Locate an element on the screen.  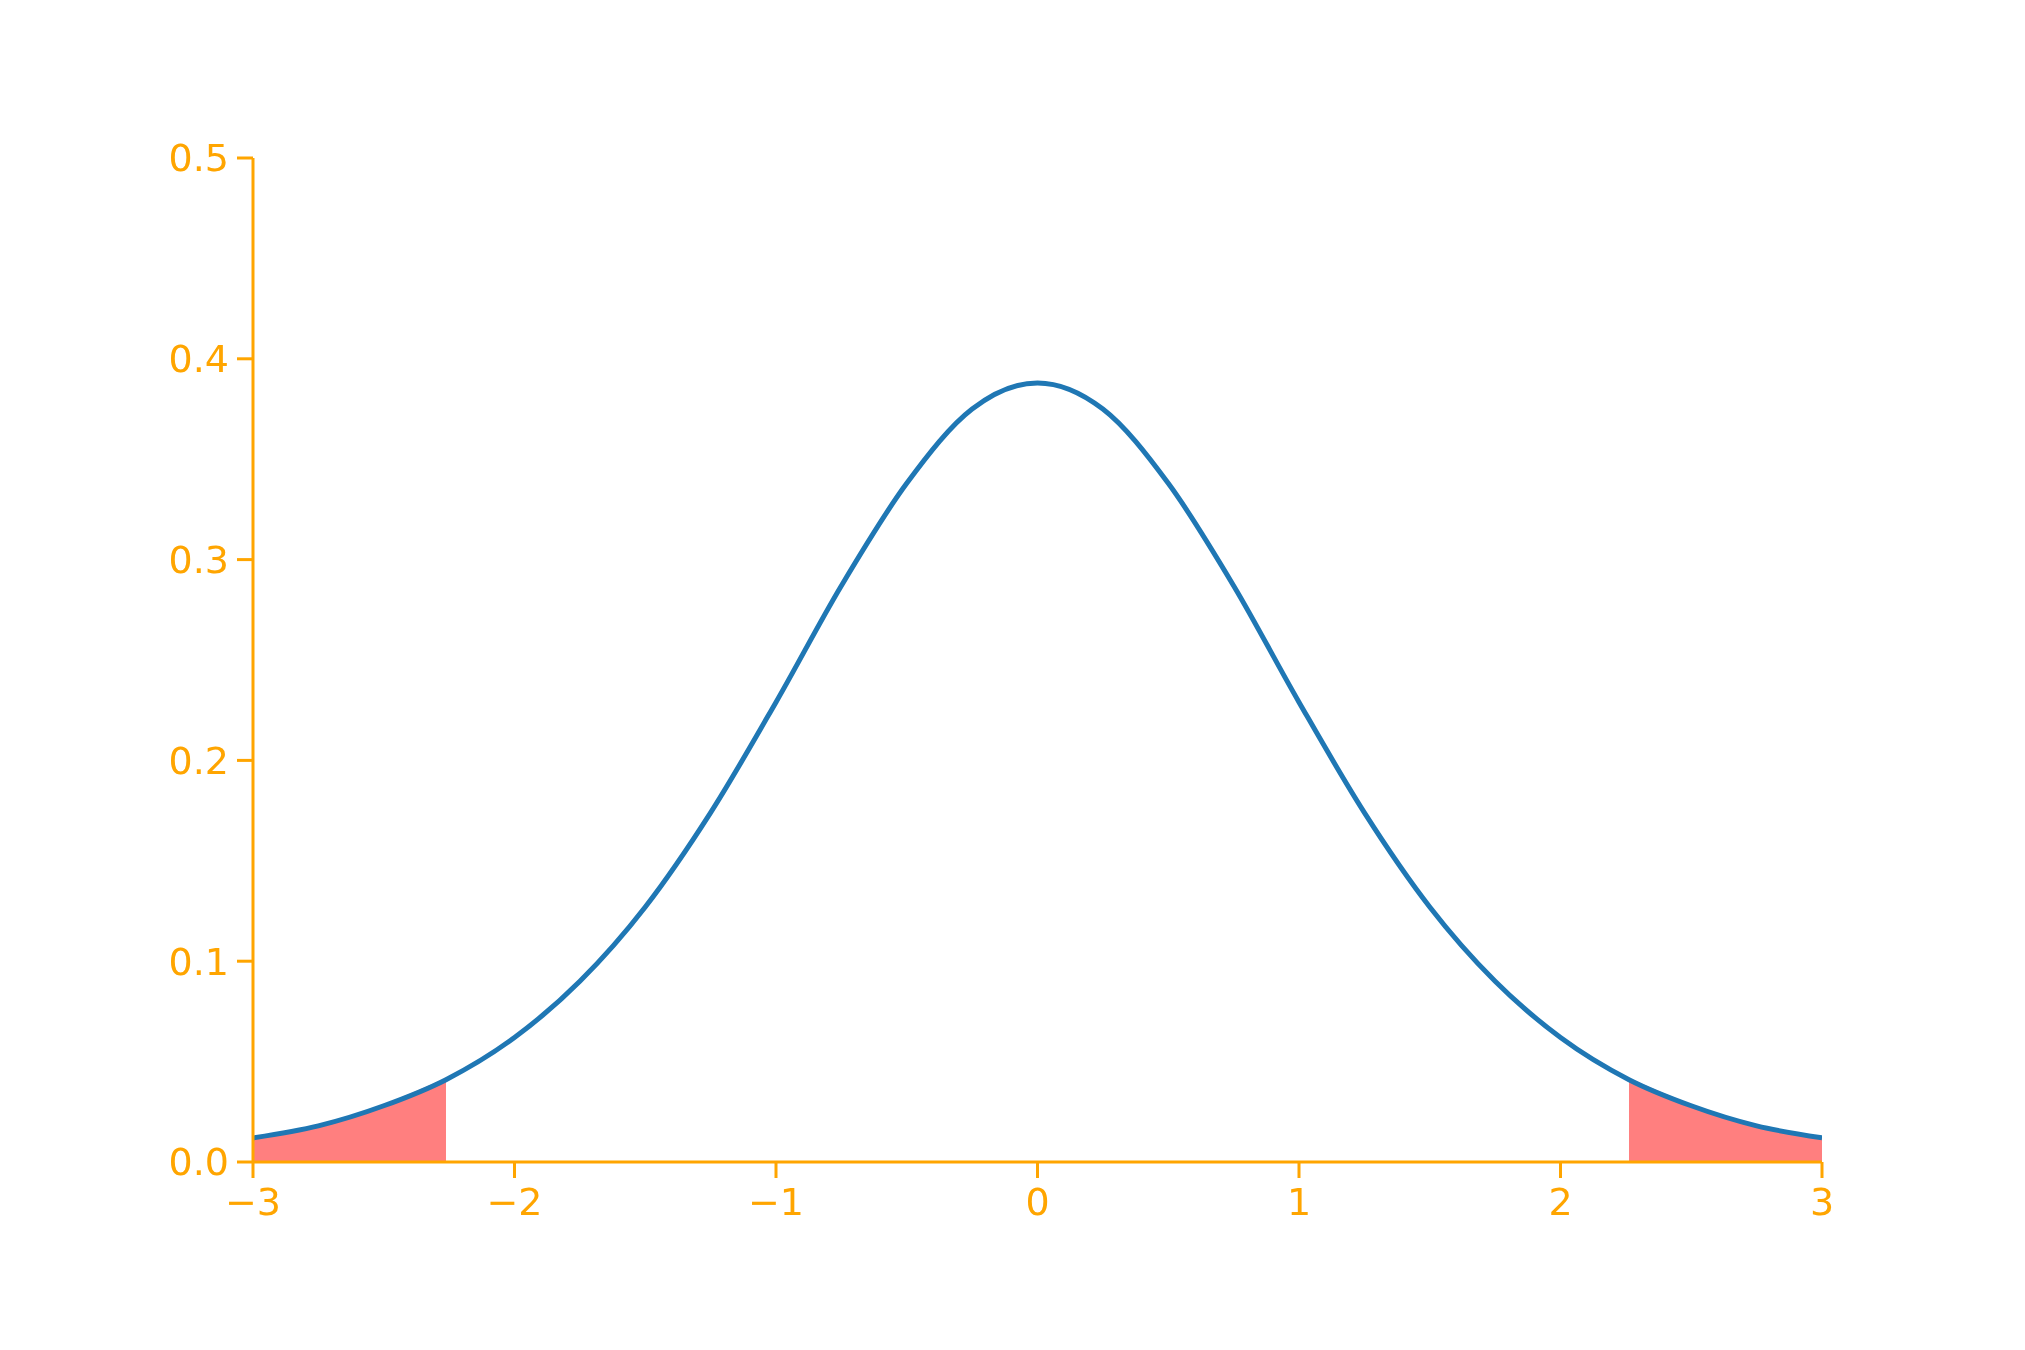
y-tick-label: 0.4 is located at coordinates (198, 359).